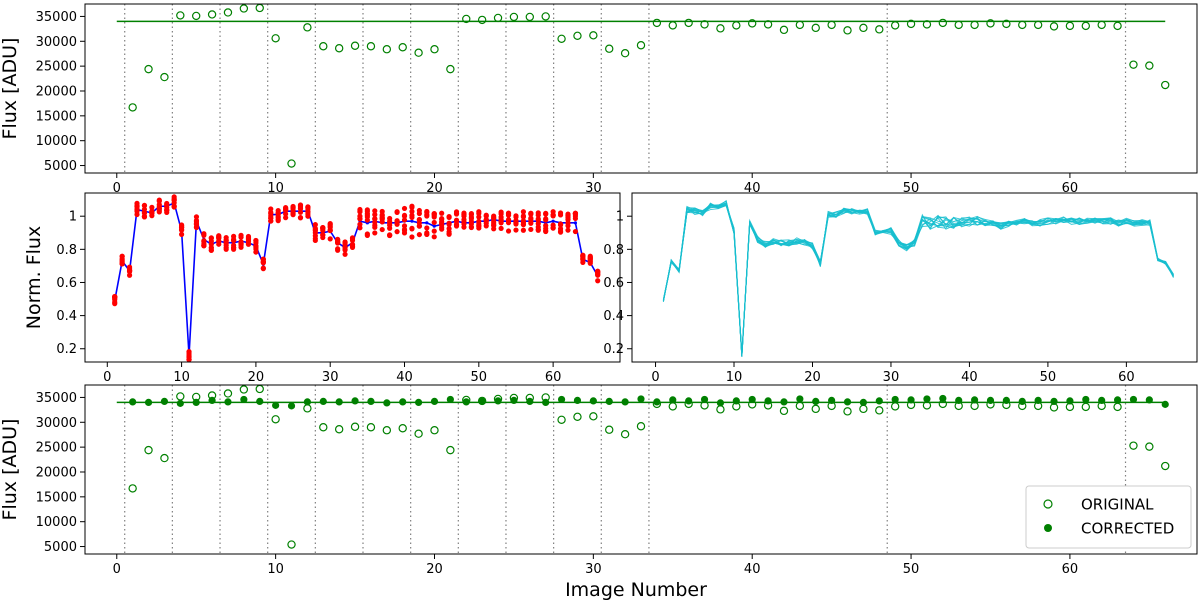  Describe the element at coordinates (918, 278) in the screenshot. I see `star-line` at that location.